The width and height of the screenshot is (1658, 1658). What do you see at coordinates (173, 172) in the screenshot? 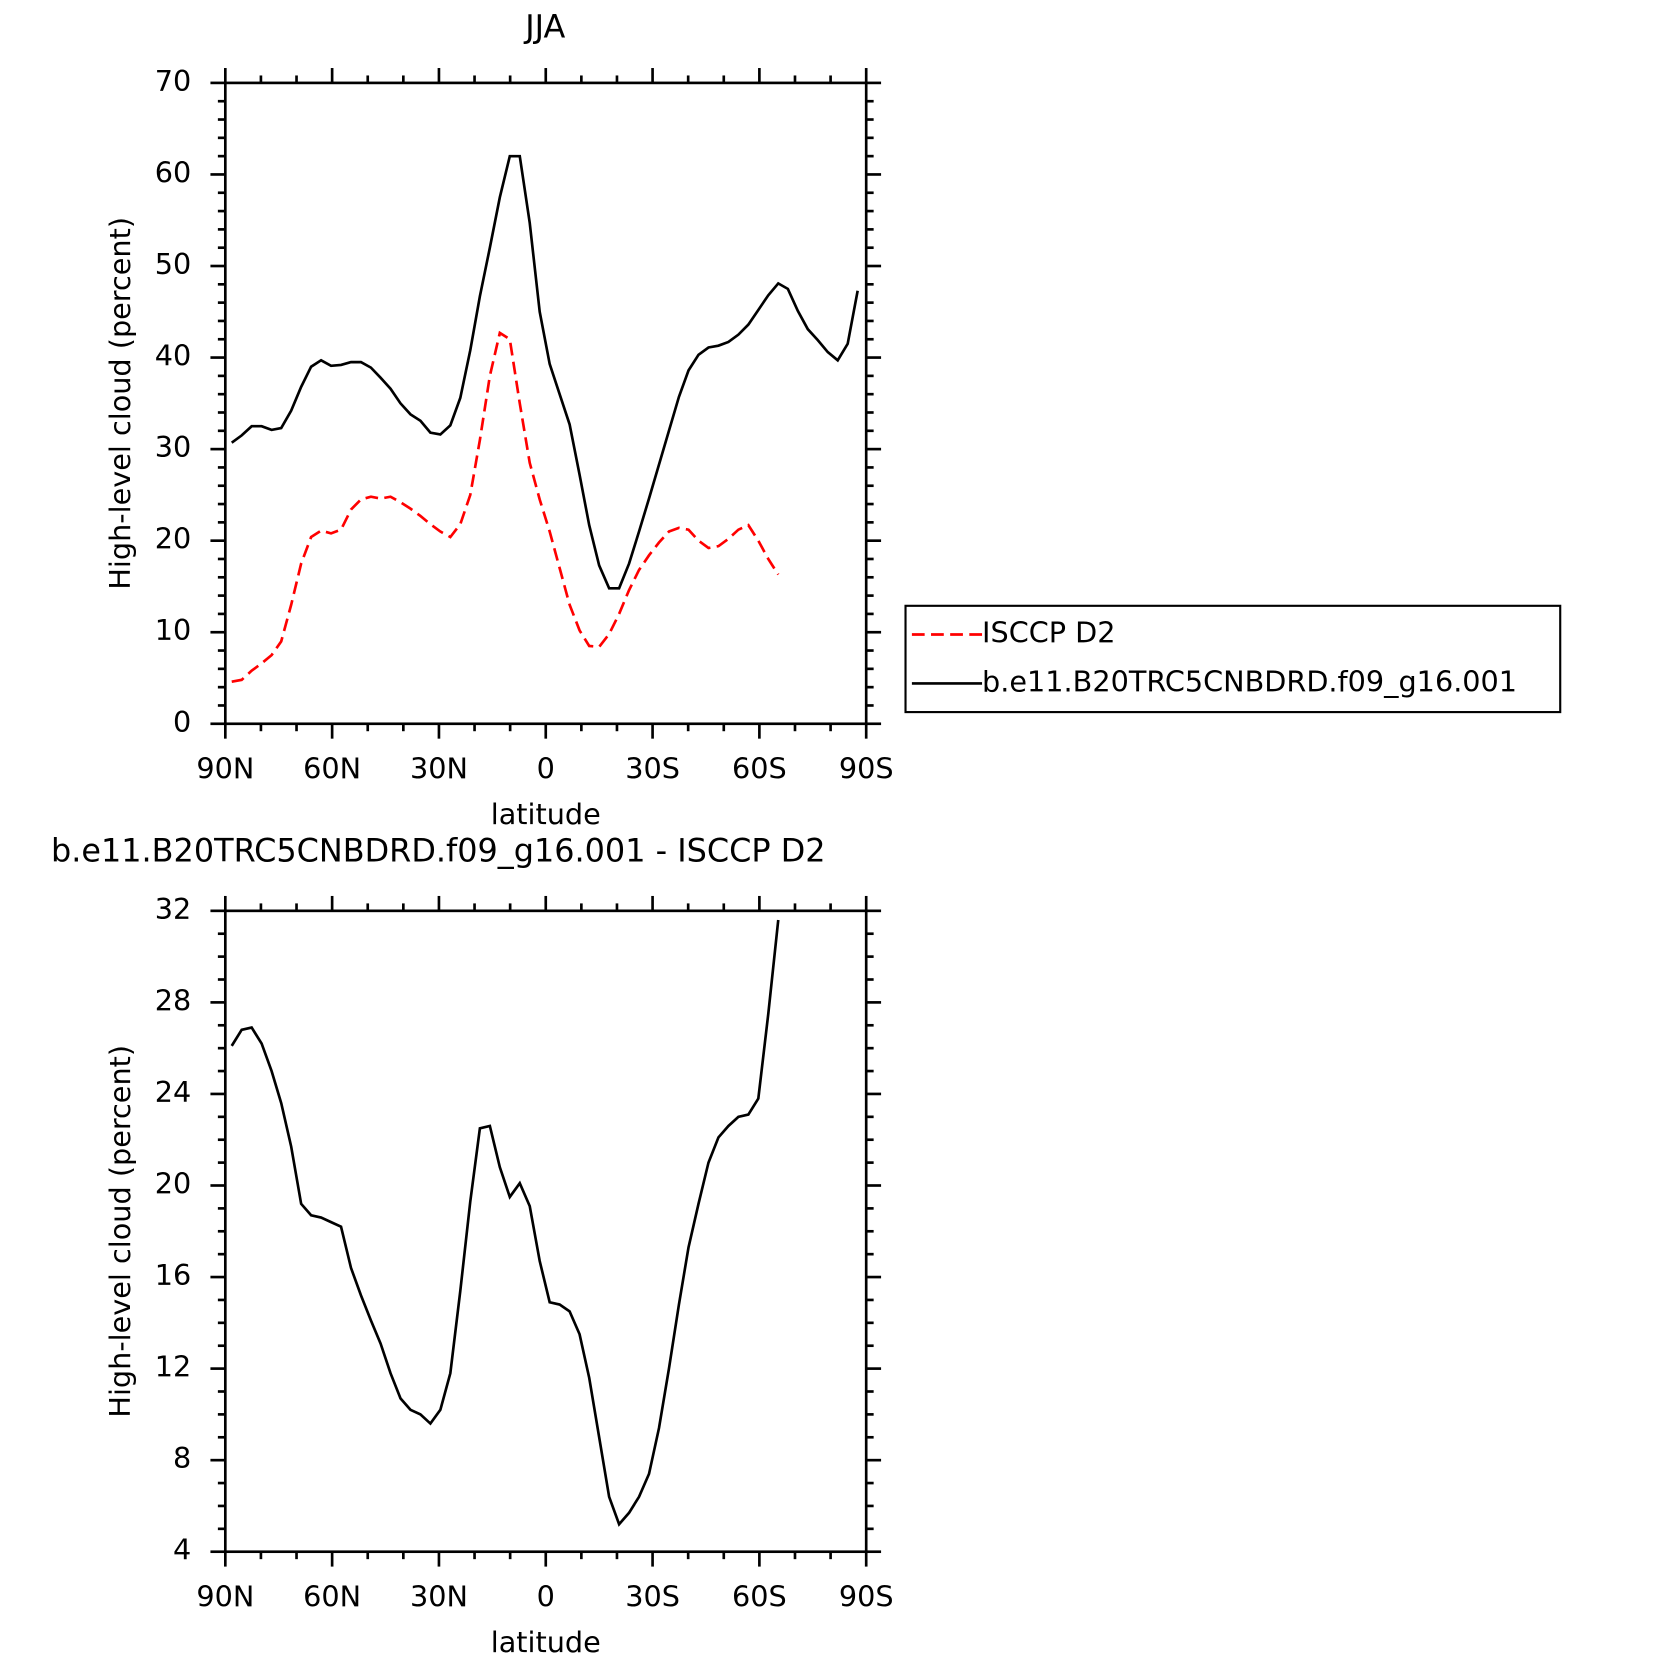
I see `y-tick-label: 60` at bounding box center [173, 172].